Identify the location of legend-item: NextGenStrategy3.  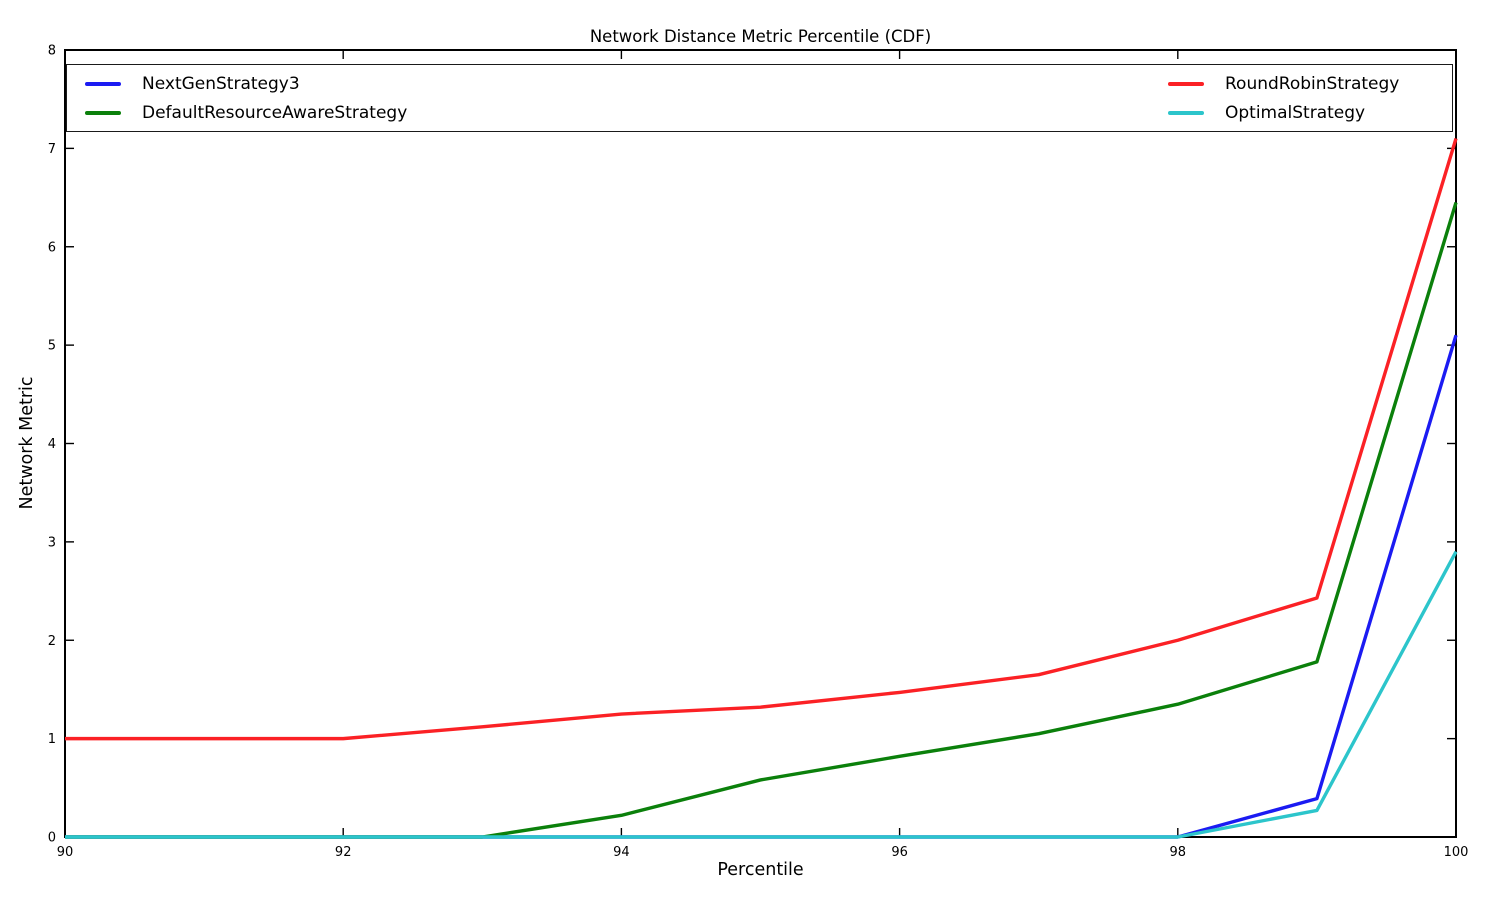
(246, 83).